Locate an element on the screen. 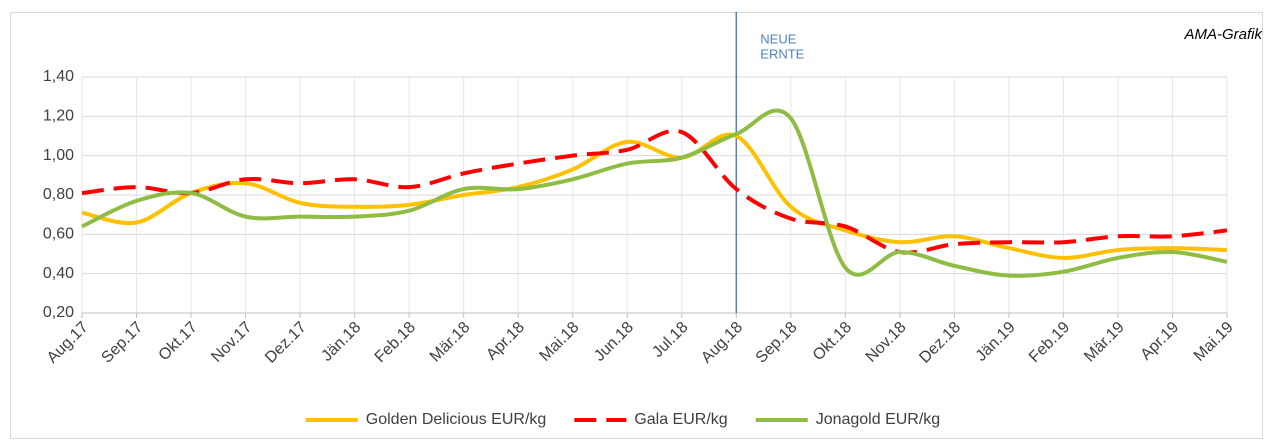 This screenshot has width=1274, height=443. y-tick-label: 0,80 is located at coordinates (58, 194).